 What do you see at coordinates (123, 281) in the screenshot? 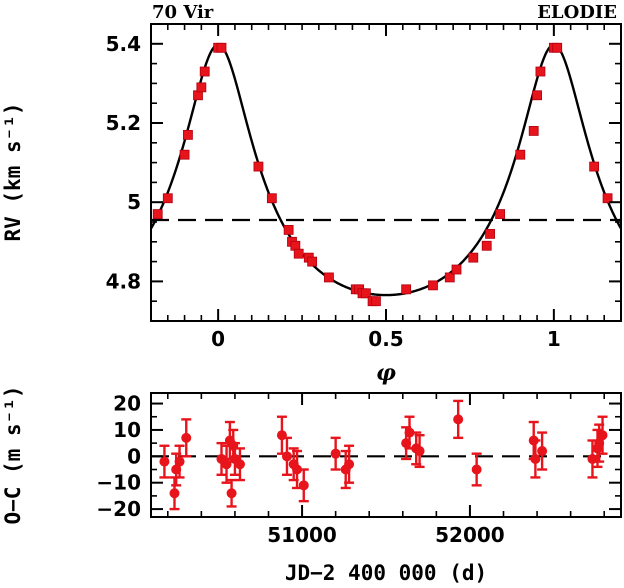
I see `y-tick-label: 4.8` at bounding box center [123, 281].